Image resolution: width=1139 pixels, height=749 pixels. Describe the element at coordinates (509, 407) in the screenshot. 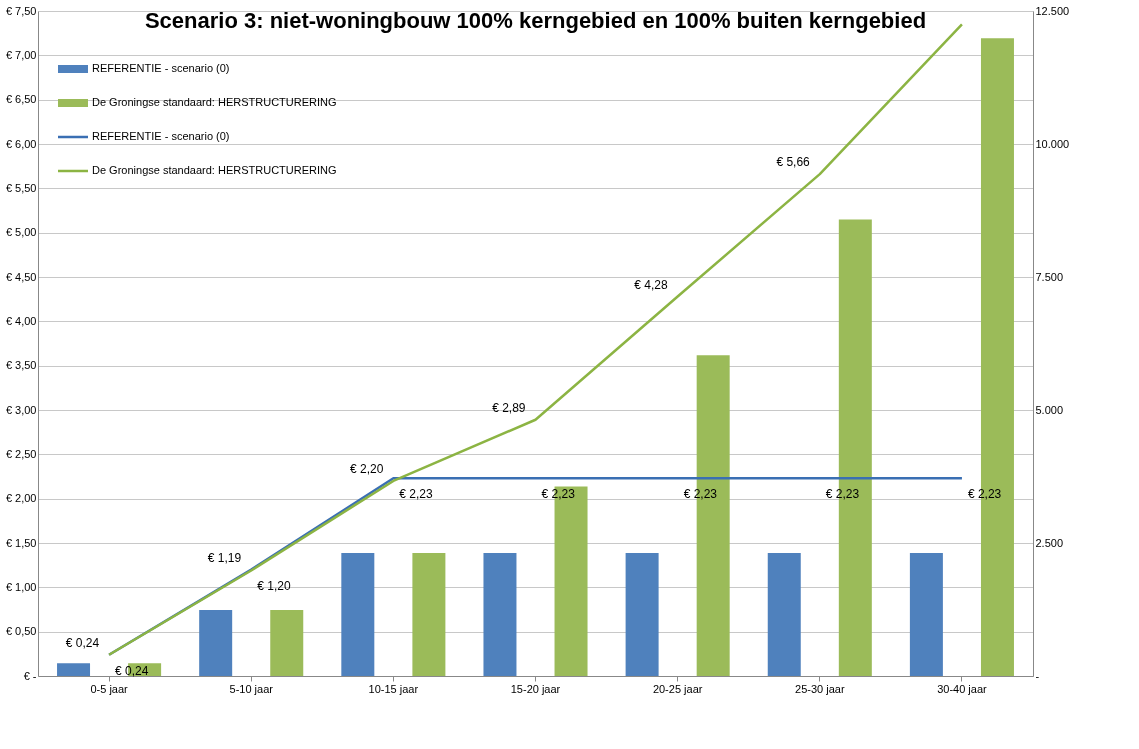

I see `data-label: € 2,89` at that location.